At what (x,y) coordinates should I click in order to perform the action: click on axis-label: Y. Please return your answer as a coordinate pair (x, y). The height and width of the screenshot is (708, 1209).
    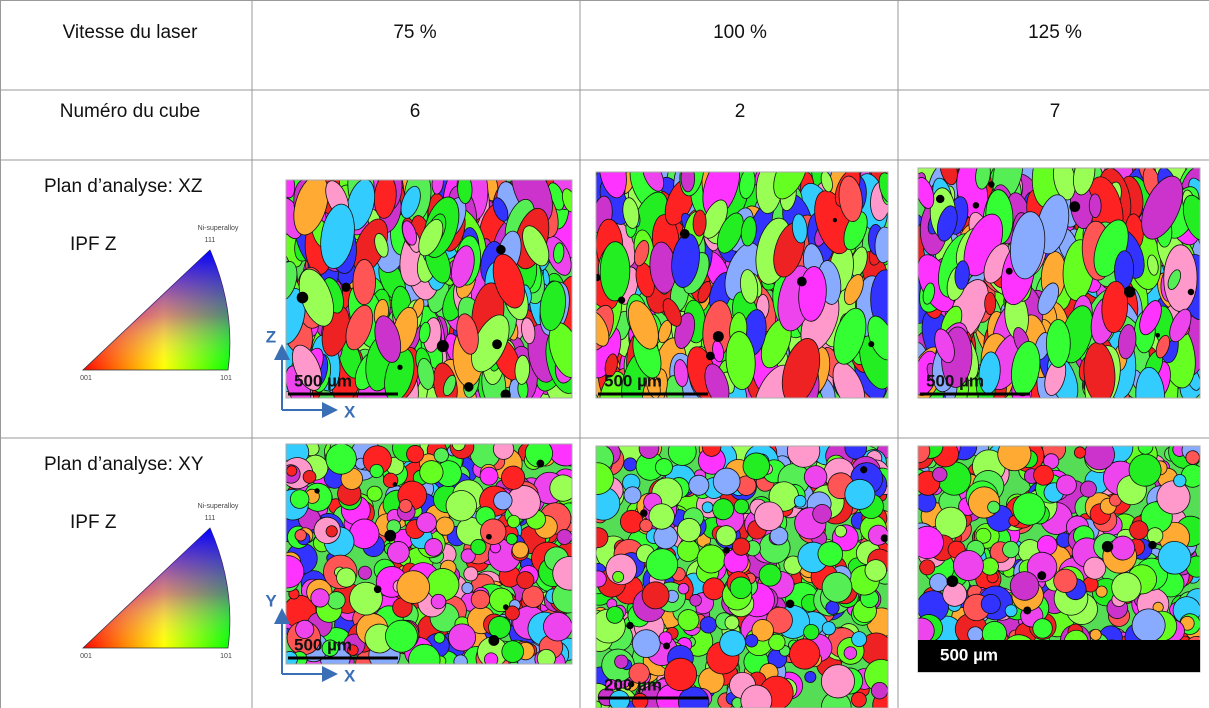
    Looking at the image, I should click on (271, 600).